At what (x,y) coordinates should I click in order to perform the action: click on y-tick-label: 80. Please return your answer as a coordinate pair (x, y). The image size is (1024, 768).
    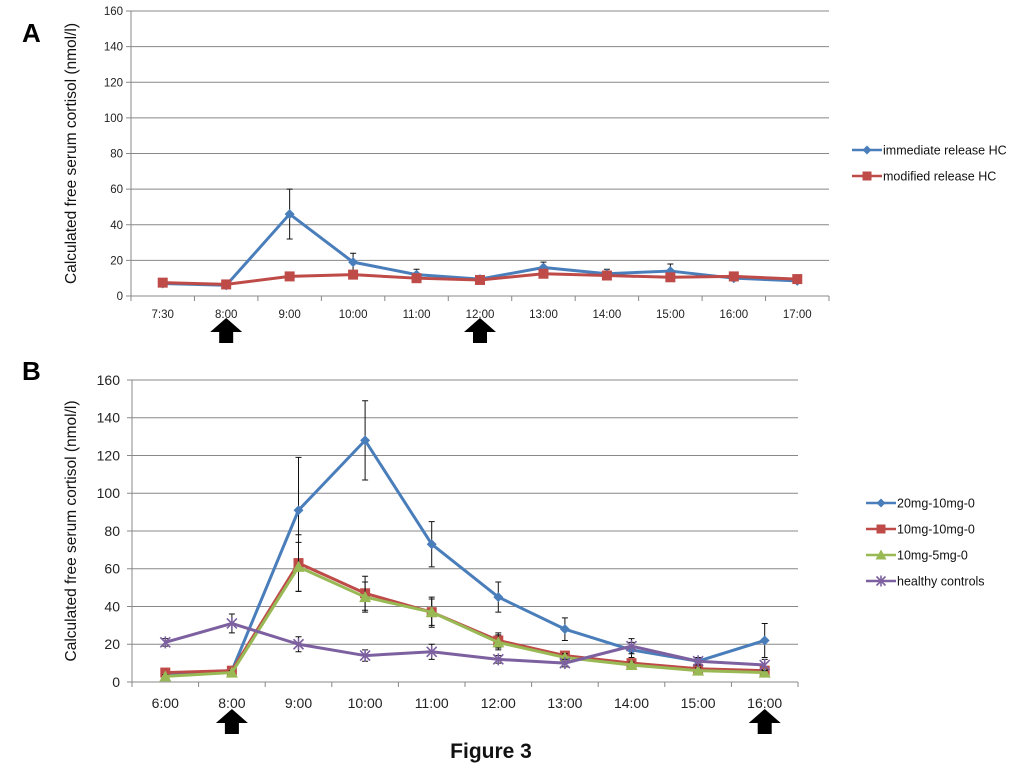
    Looking at the image, I should click on (112, 531).